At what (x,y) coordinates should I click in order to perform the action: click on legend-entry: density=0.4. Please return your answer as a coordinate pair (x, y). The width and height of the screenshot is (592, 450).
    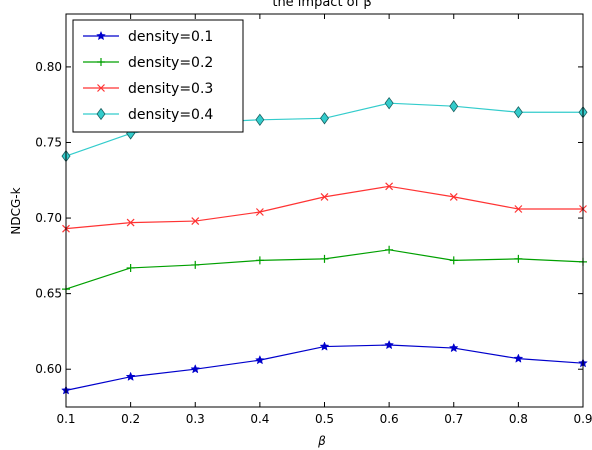
    Looking at the image, I should click on (148, 115).